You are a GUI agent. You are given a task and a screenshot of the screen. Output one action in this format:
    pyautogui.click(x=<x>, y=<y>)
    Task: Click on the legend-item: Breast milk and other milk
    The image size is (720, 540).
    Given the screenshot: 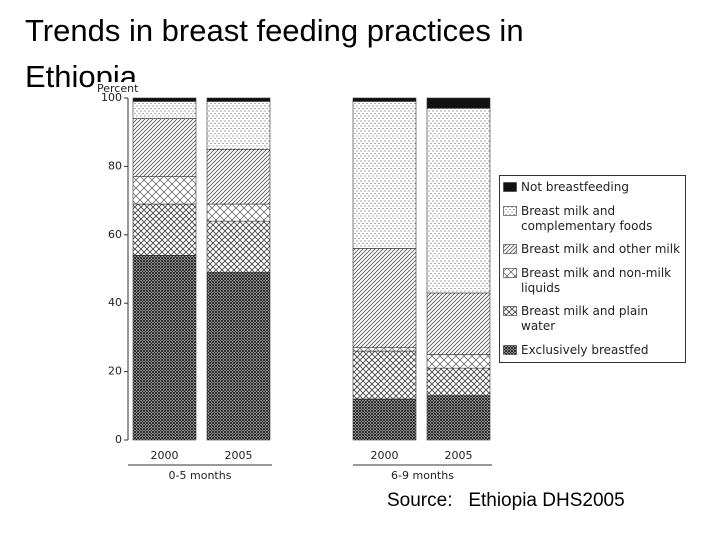 What is the action you would take?
    pyautogui.click(x=592, y=249)
    